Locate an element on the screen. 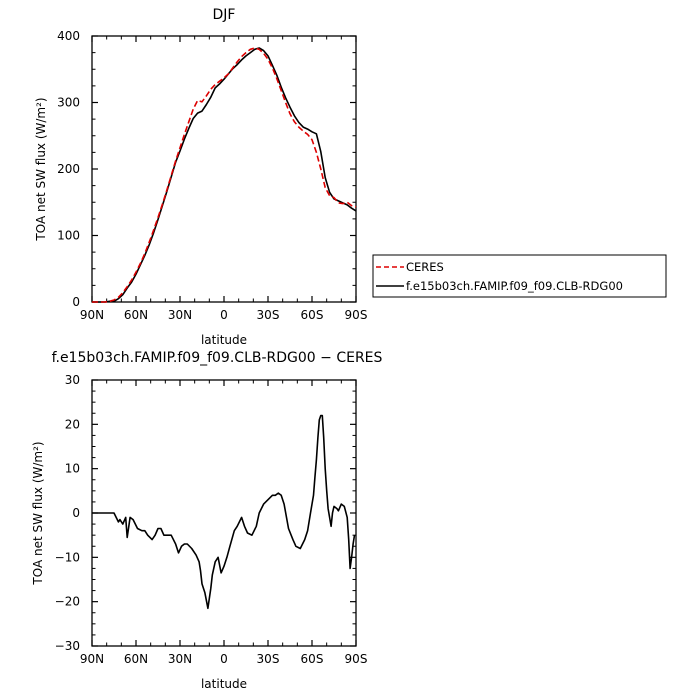 This screenshot has height=696, width=696. bottom-y-tick-label: −20 is located at coordinates (67, 602).